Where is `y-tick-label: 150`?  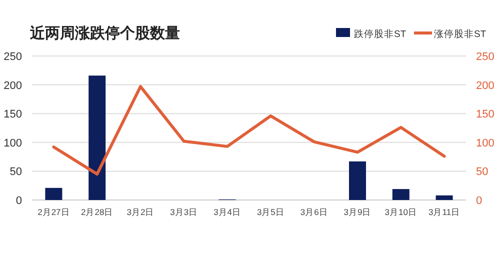
y-tick-label: 150 is located at coordinates (13, 114).